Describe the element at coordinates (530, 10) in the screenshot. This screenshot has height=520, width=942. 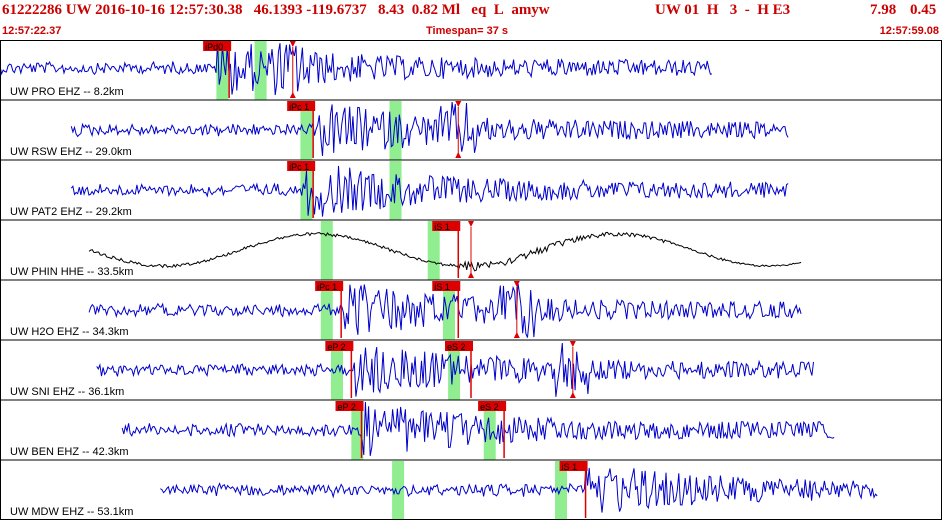
I see `event-source: amyw` at that location.